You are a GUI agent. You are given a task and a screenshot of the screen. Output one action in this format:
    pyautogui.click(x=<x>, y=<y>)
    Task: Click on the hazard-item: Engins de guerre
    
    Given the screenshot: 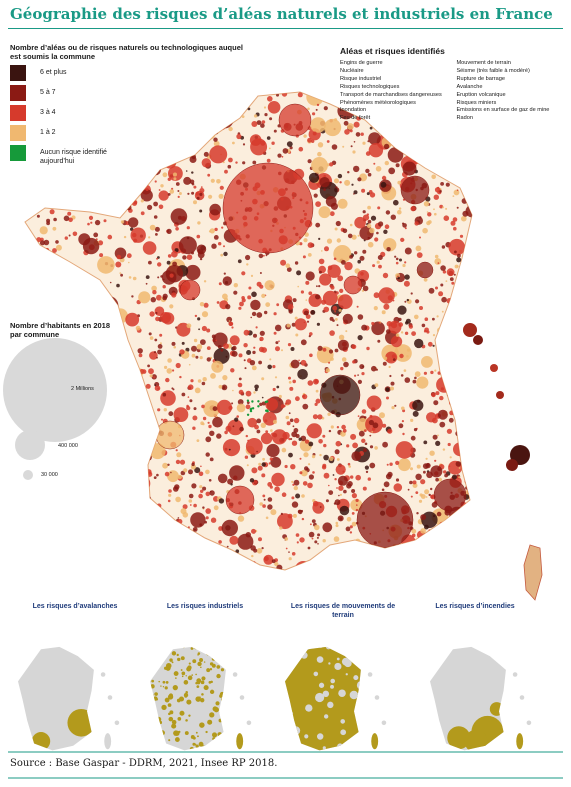 What is the action you would take?
    pyautogui.click(x=361, y=63)
    